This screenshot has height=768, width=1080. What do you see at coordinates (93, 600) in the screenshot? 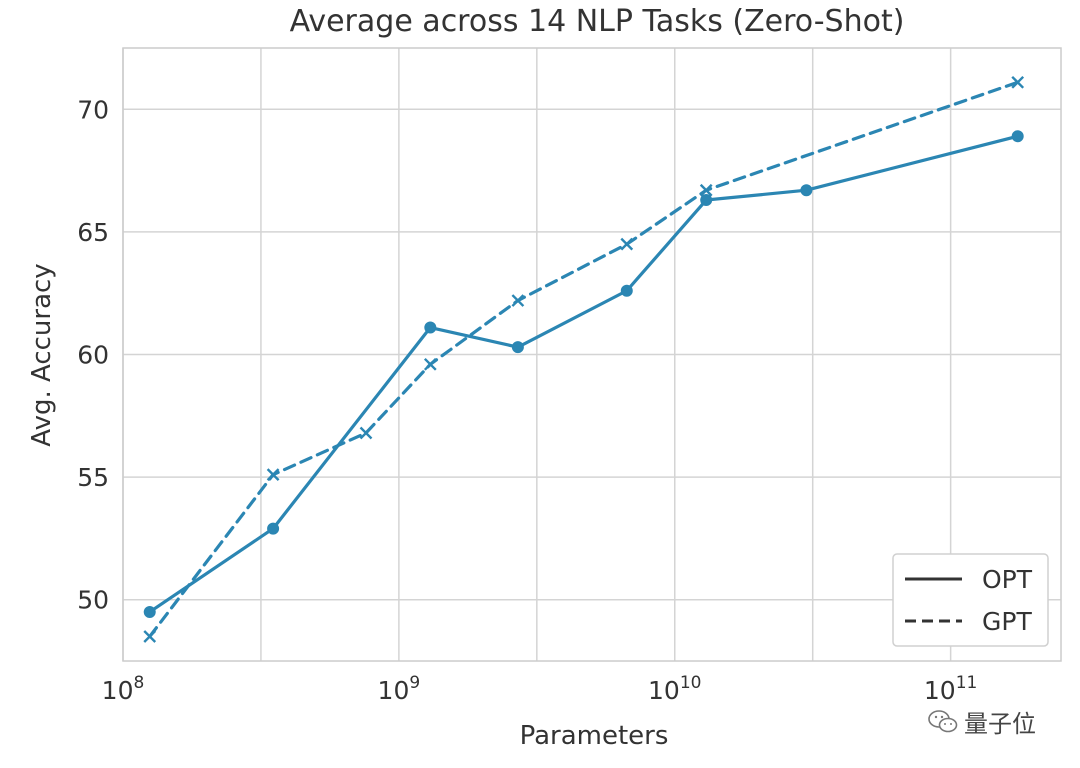
I see `y-tick-label: 50` at bounding box center [93, 600].